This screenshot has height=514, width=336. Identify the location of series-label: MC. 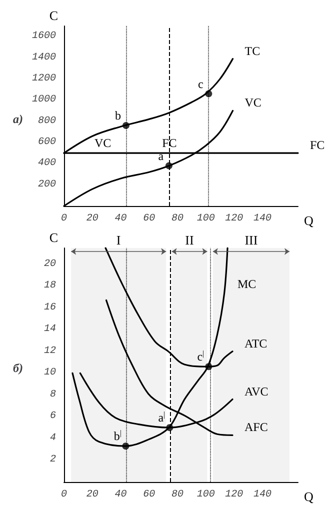
(247, 284).